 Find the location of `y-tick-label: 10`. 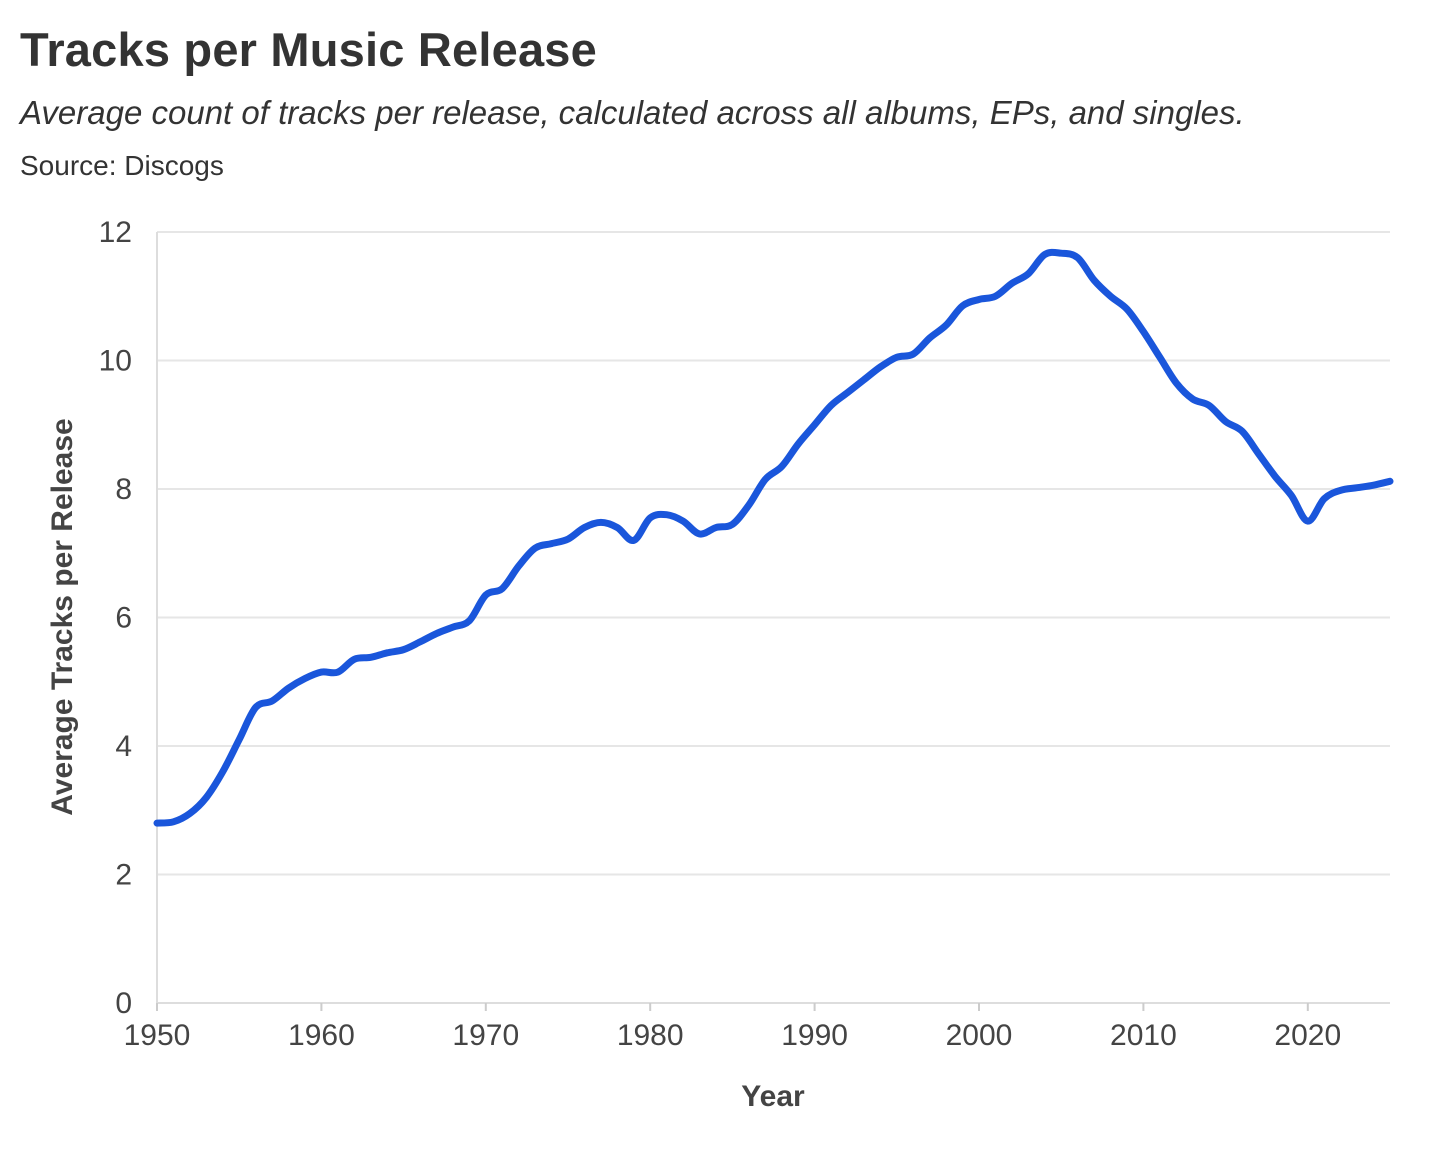

y-tick-label: 10 is located at coordinates (115, 361).